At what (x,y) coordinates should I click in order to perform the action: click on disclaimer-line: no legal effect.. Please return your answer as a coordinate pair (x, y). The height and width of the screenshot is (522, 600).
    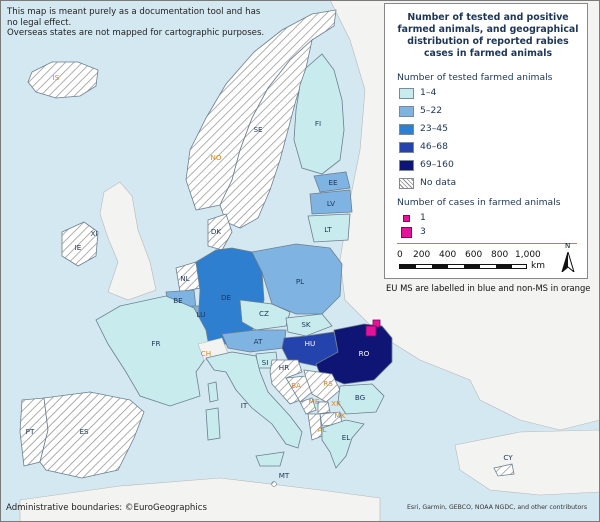
    Looking at the image, I should click on (39, 22).